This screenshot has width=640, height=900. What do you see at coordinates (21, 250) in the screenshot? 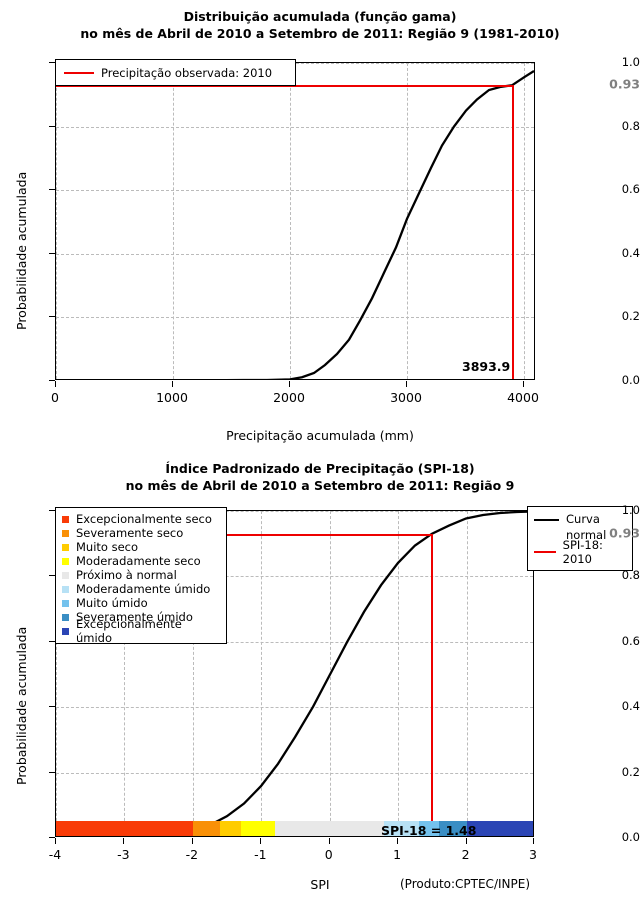
I see `top-chart-y-axis-title: Probabilidade acumulada` at bounding box center [21, 250].